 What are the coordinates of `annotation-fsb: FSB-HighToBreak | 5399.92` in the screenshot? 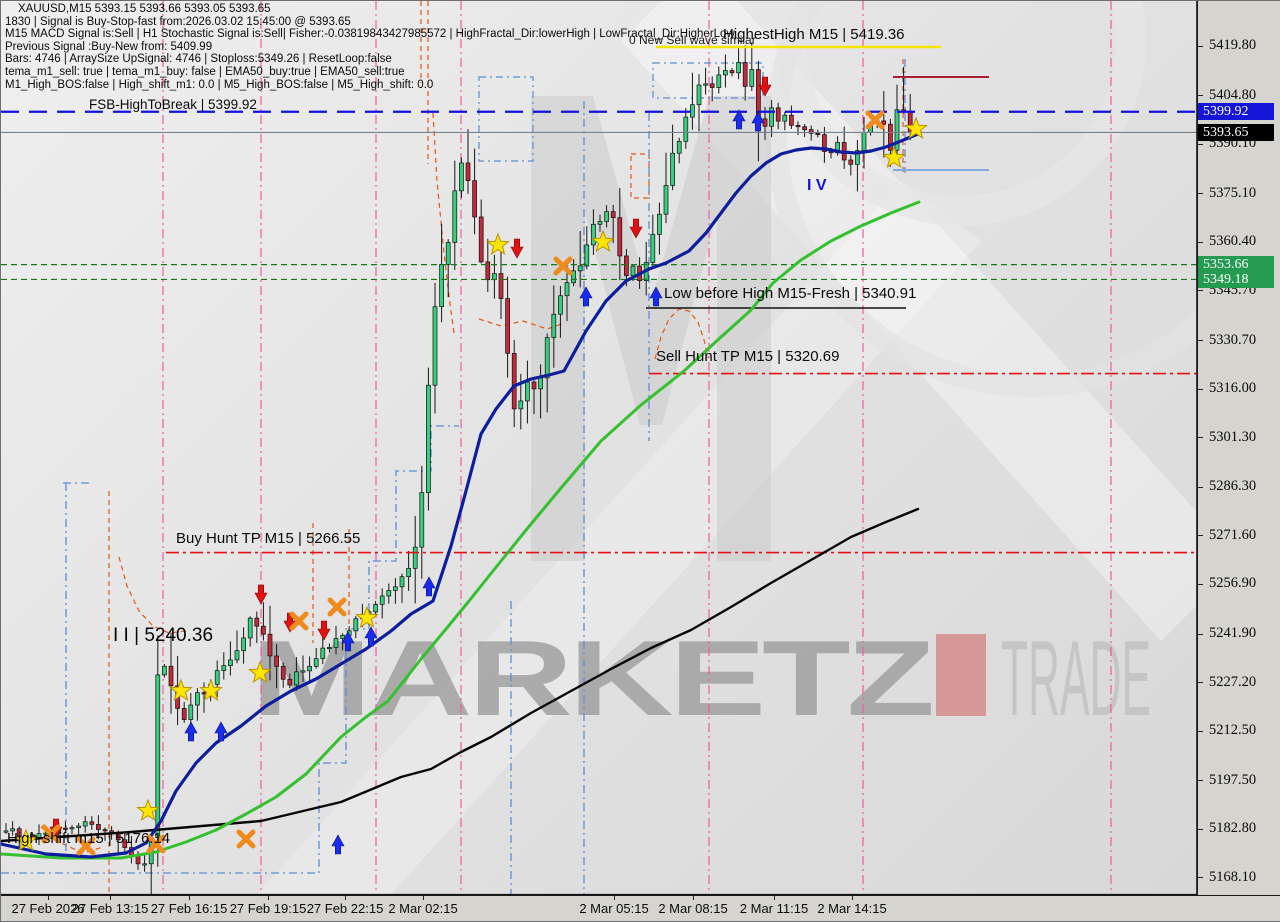 It's located at (173, 104).